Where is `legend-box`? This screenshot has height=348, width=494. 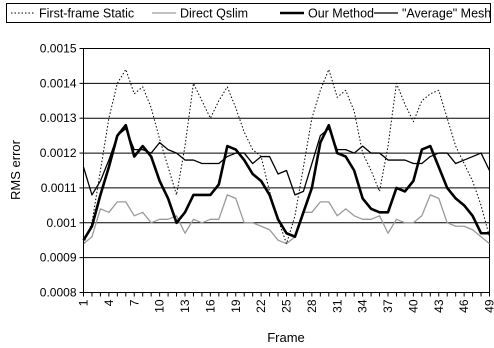 legend-box is located at coordinates (248, 13).